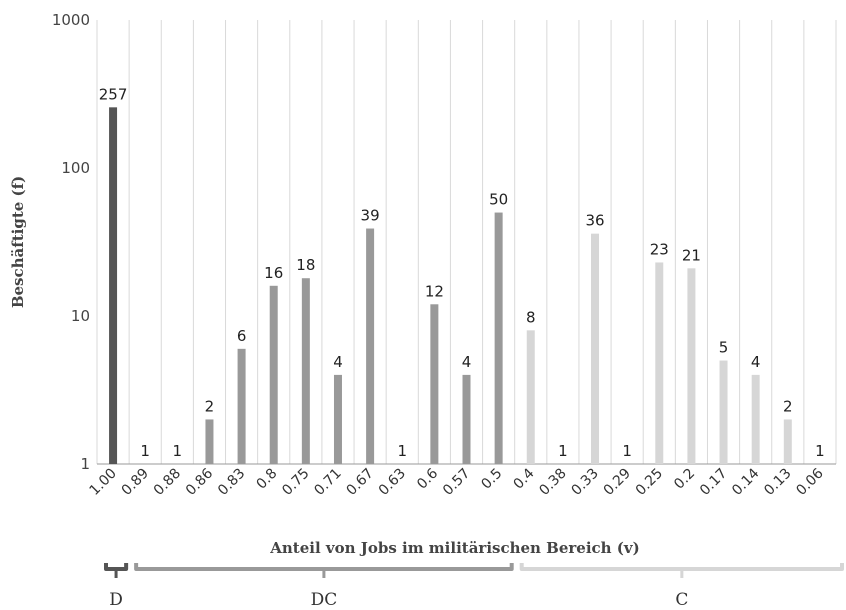 The width and height of the screenshot is (846, 610). Describe the element at coordinates (305, 265) in the screenshot. I see `data-label: 18` at that location.